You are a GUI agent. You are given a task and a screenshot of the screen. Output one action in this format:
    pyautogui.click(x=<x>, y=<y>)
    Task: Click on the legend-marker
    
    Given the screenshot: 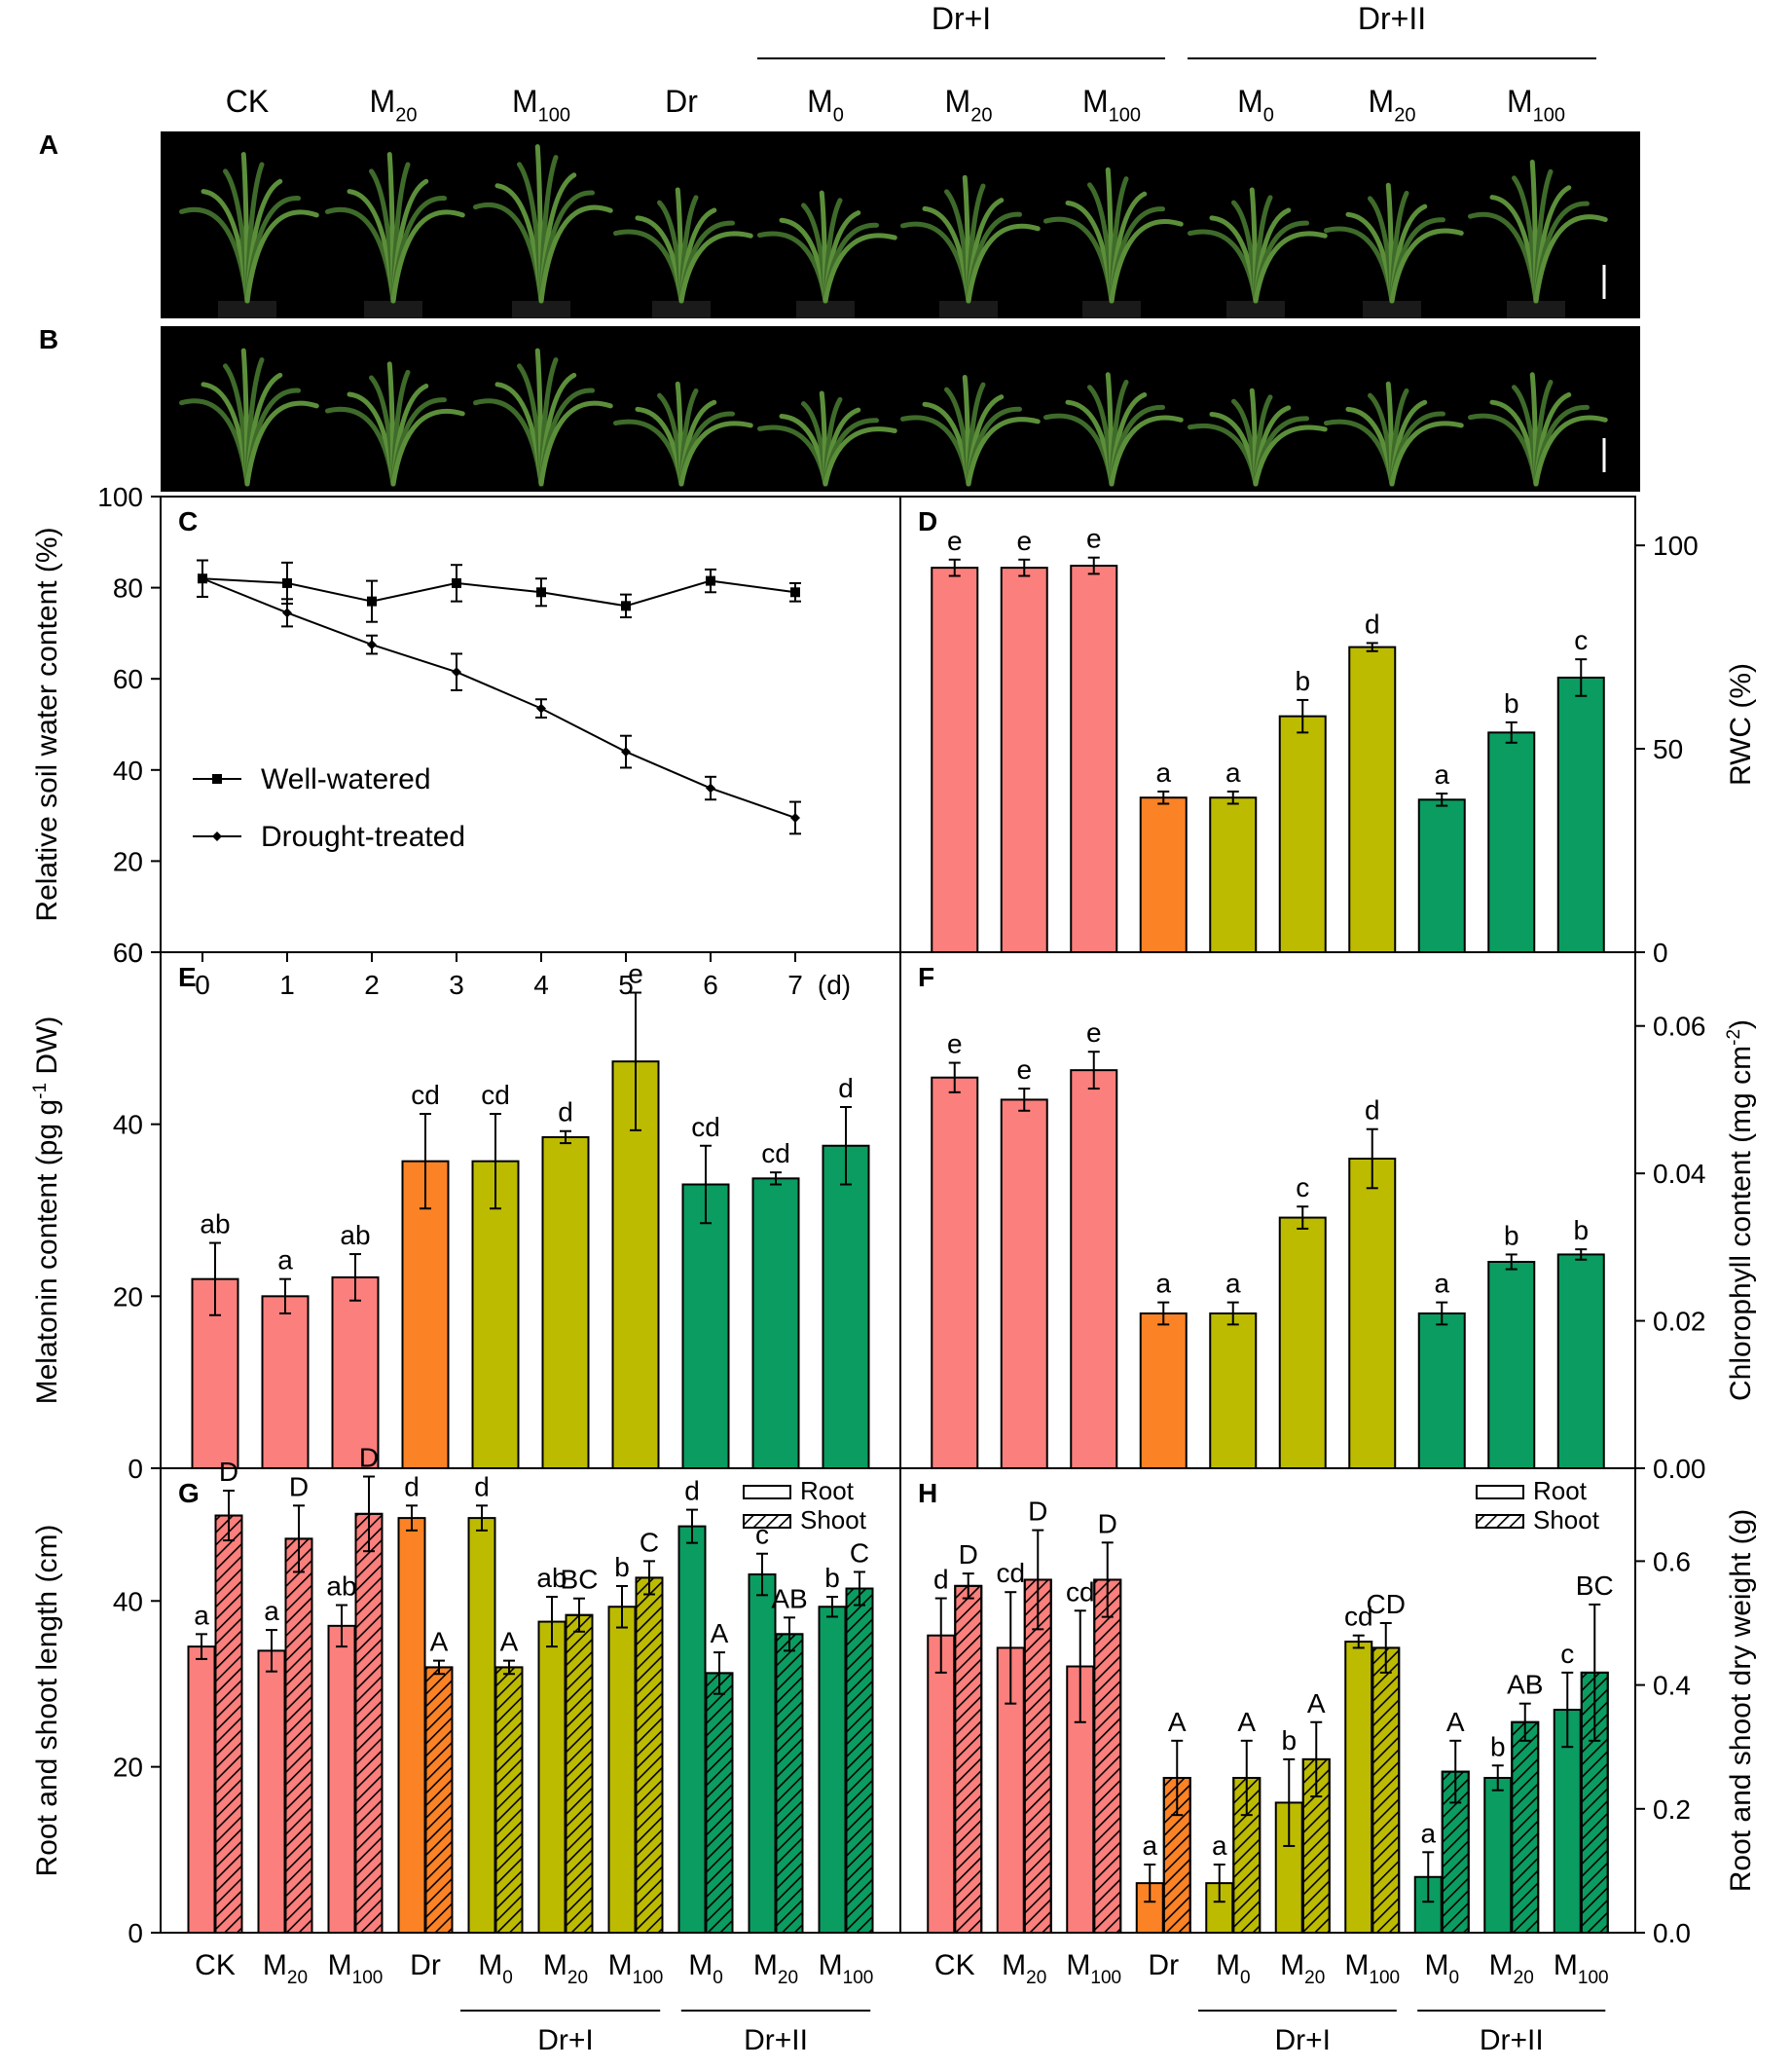 What is the action you would take?
    pyautogui.click(x=217, y=836)
    